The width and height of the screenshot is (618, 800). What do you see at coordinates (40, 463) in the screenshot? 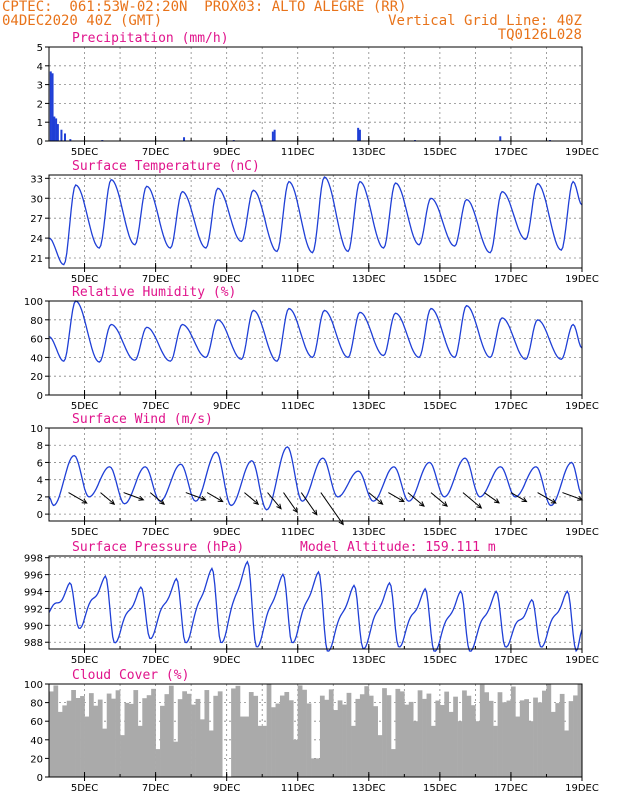
I see `ytick-label: 6` at bounding box center [40, 463].